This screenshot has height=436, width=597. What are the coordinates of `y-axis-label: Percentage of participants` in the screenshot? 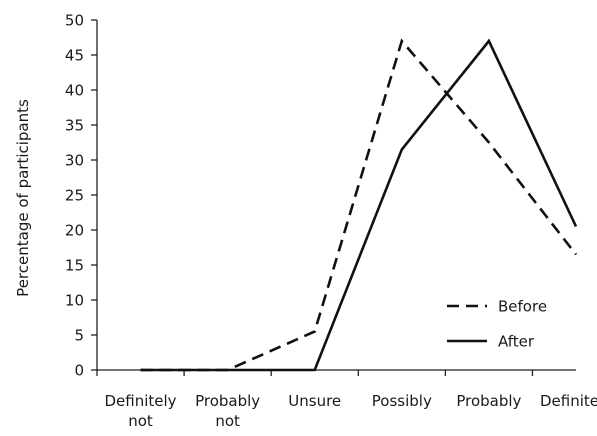 It's located at (23, 198).